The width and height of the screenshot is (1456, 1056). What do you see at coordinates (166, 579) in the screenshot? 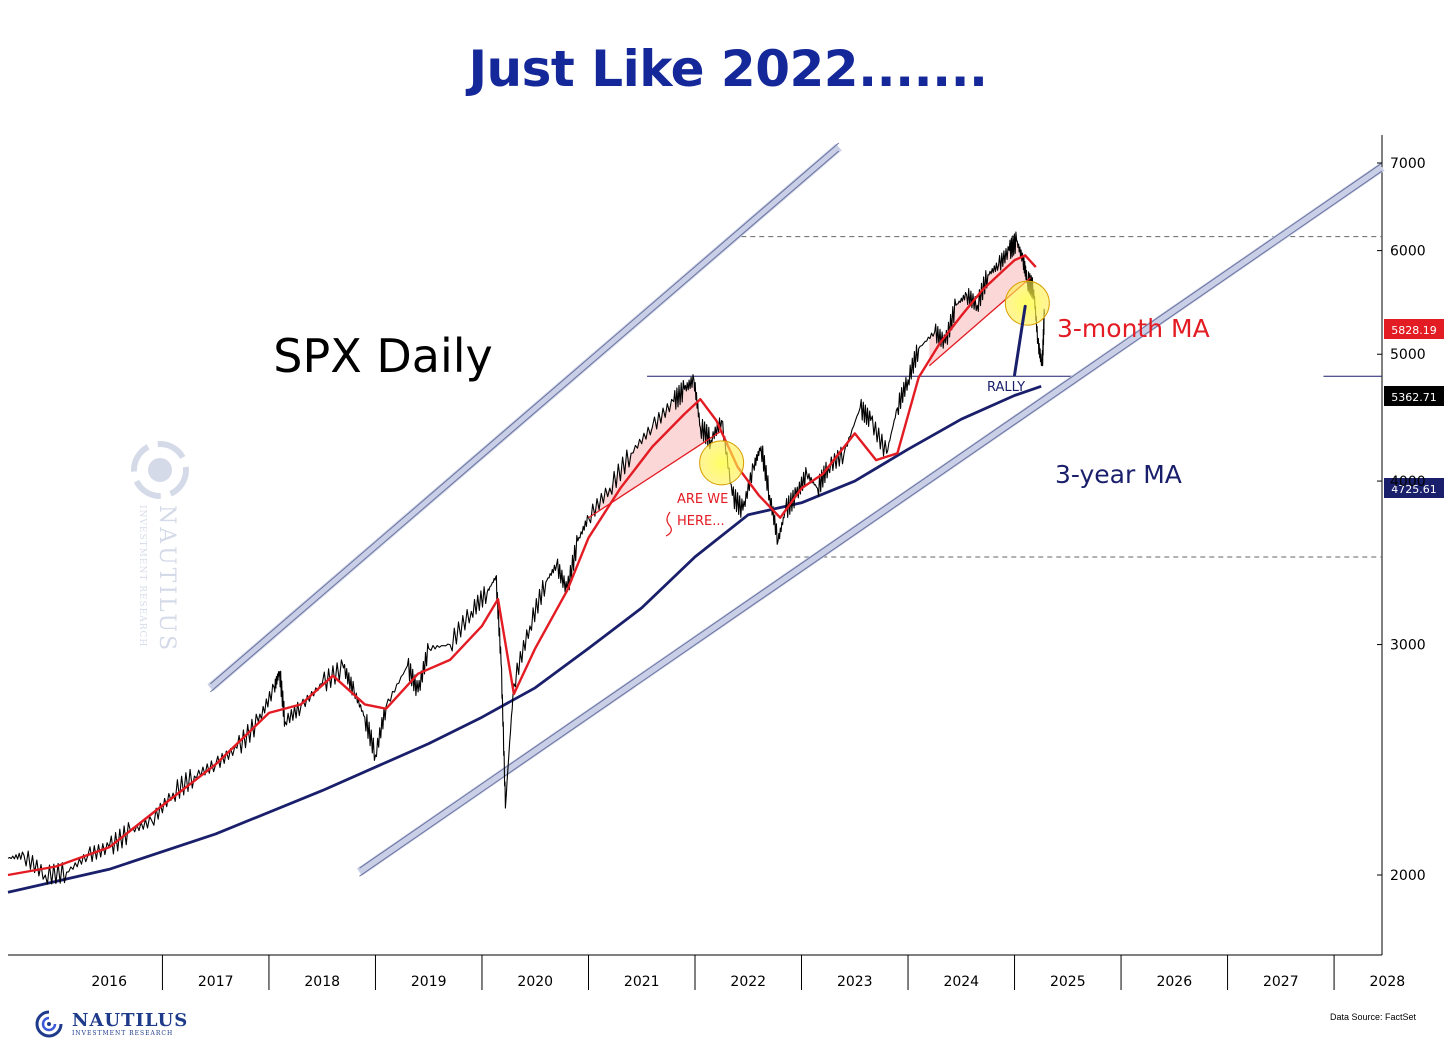
I see `watermark-name: NAUTILUS` at bounding box center [166, 579].